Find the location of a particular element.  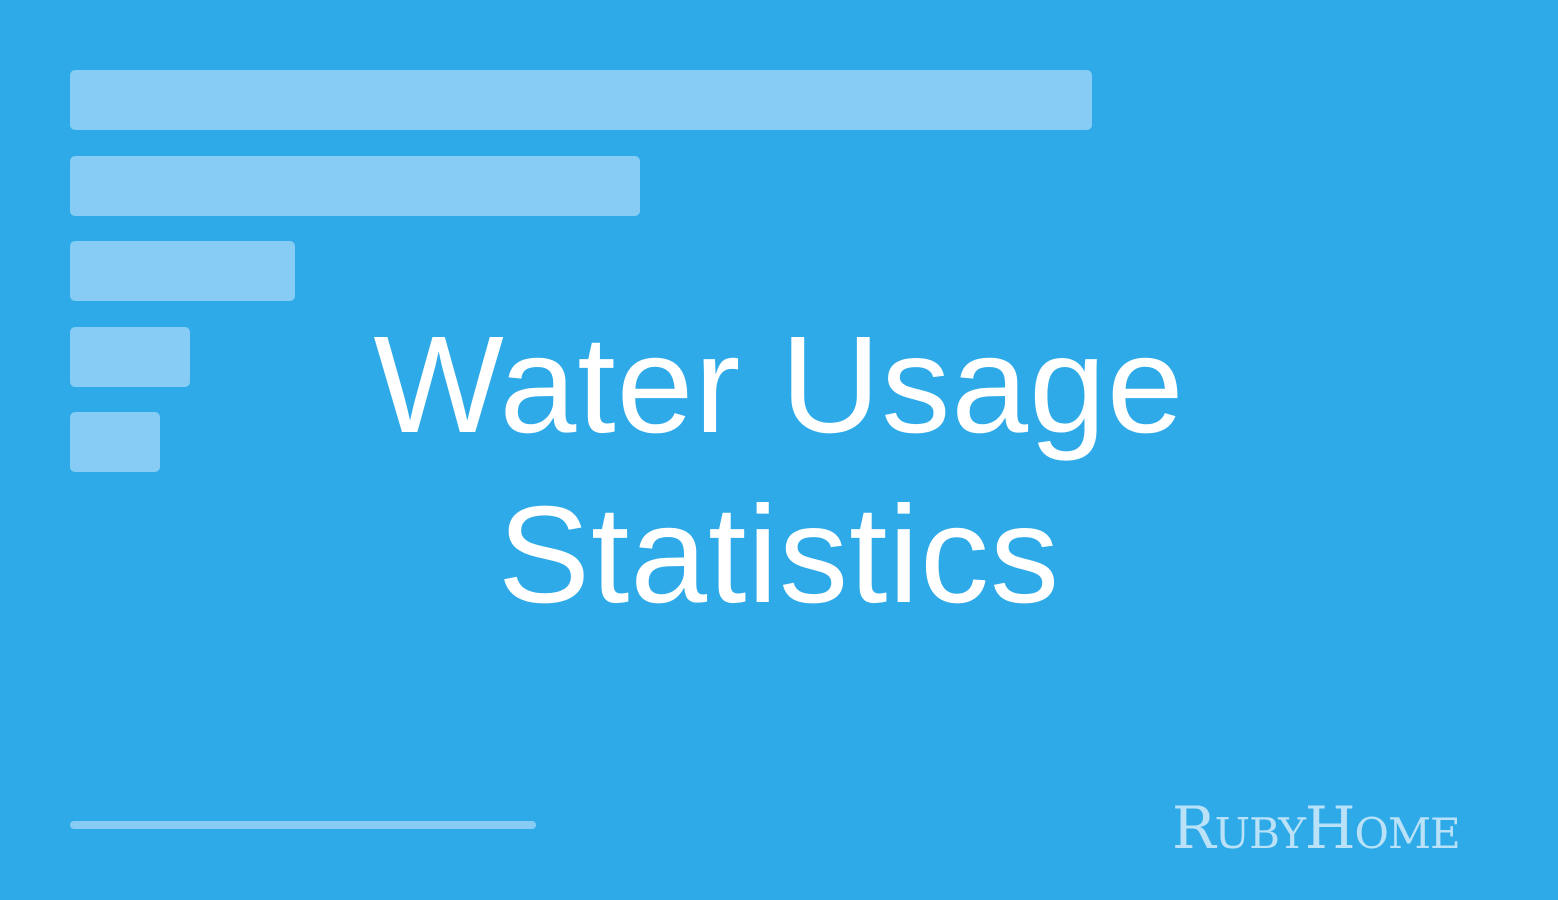

logo-word-uby: UBY is located at coordinates (1260, 833).